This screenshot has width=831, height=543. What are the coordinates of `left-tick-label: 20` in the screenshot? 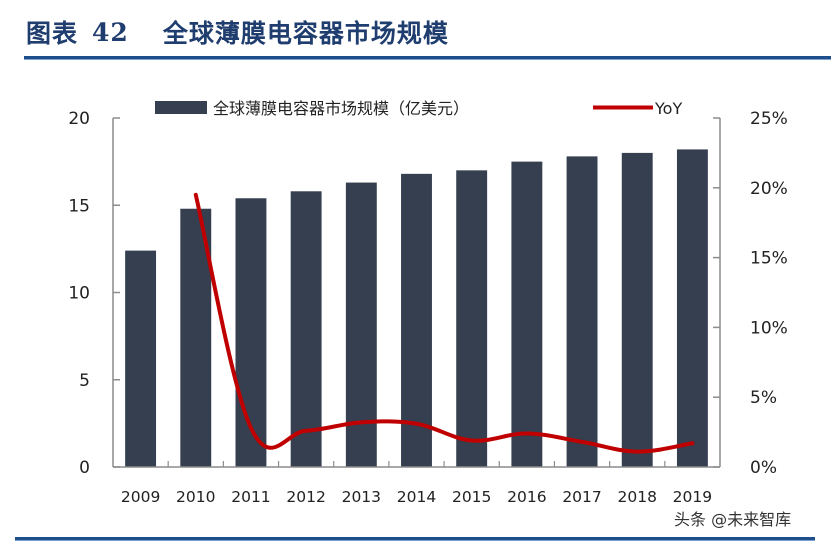 It's located at (79, 119).